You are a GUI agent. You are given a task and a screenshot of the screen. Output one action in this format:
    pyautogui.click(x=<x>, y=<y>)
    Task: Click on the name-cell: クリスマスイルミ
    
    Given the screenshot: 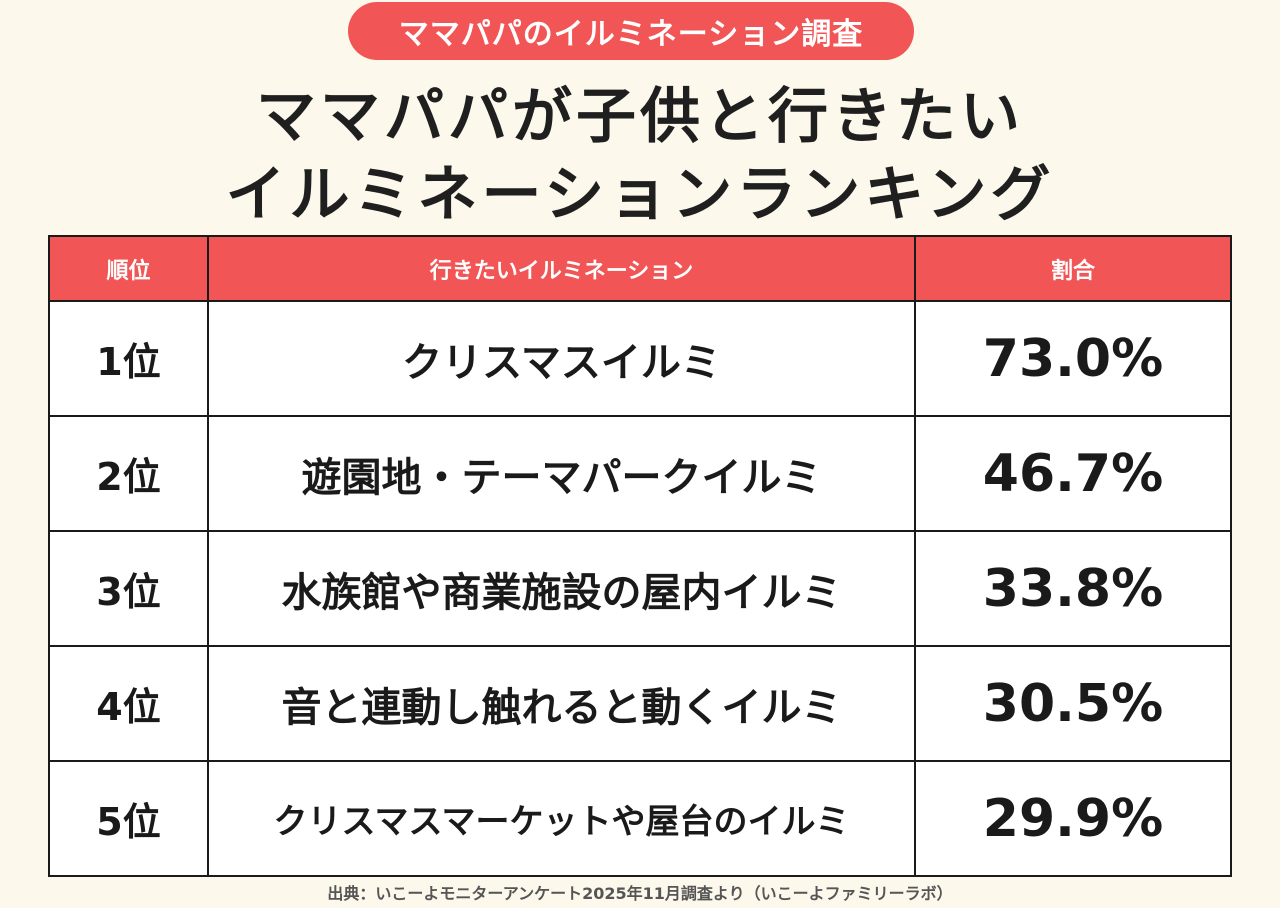 What is the action you would take?
    pyautogui.click(x=561, y=358)
    